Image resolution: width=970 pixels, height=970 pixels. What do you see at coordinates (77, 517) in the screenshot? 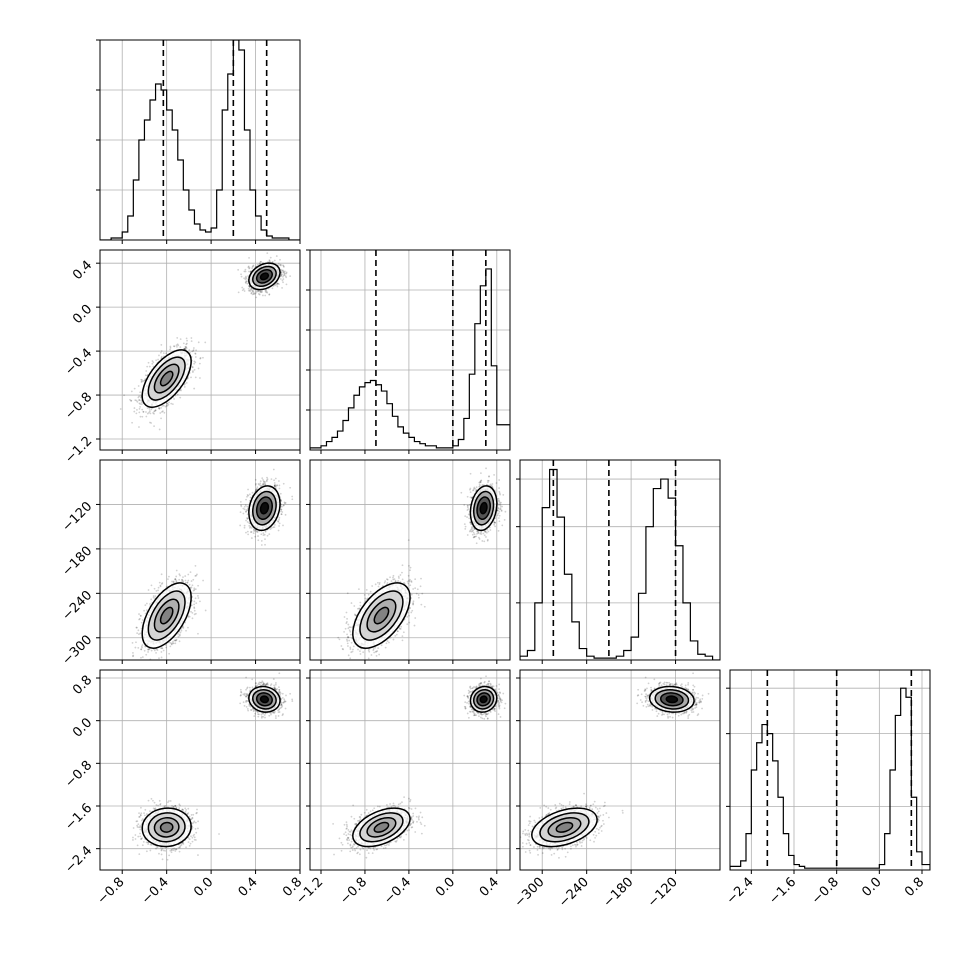
I see `y-tick-label-2: −120` at bounding box center [77, 517].